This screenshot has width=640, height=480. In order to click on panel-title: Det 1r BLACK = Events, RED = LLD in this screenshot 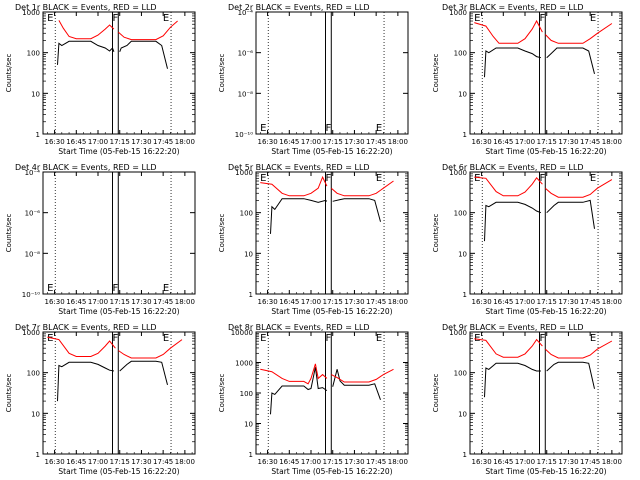, I will do `click(86, 7)`.